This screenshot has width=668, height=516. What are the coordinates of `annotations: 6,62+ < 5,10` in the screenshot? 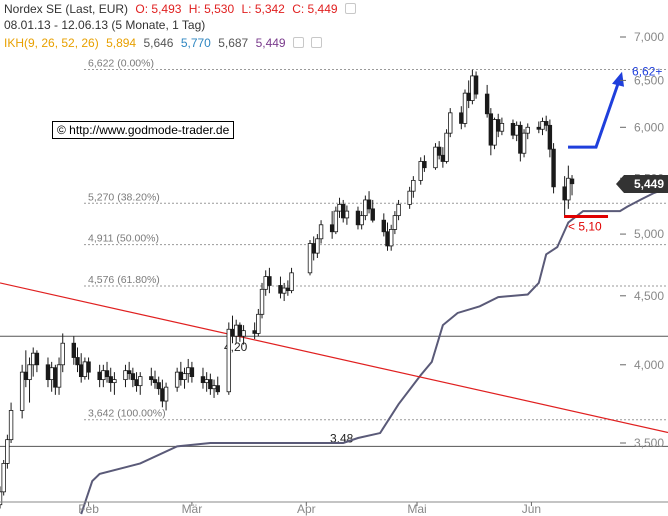 It's located at (613, 149).